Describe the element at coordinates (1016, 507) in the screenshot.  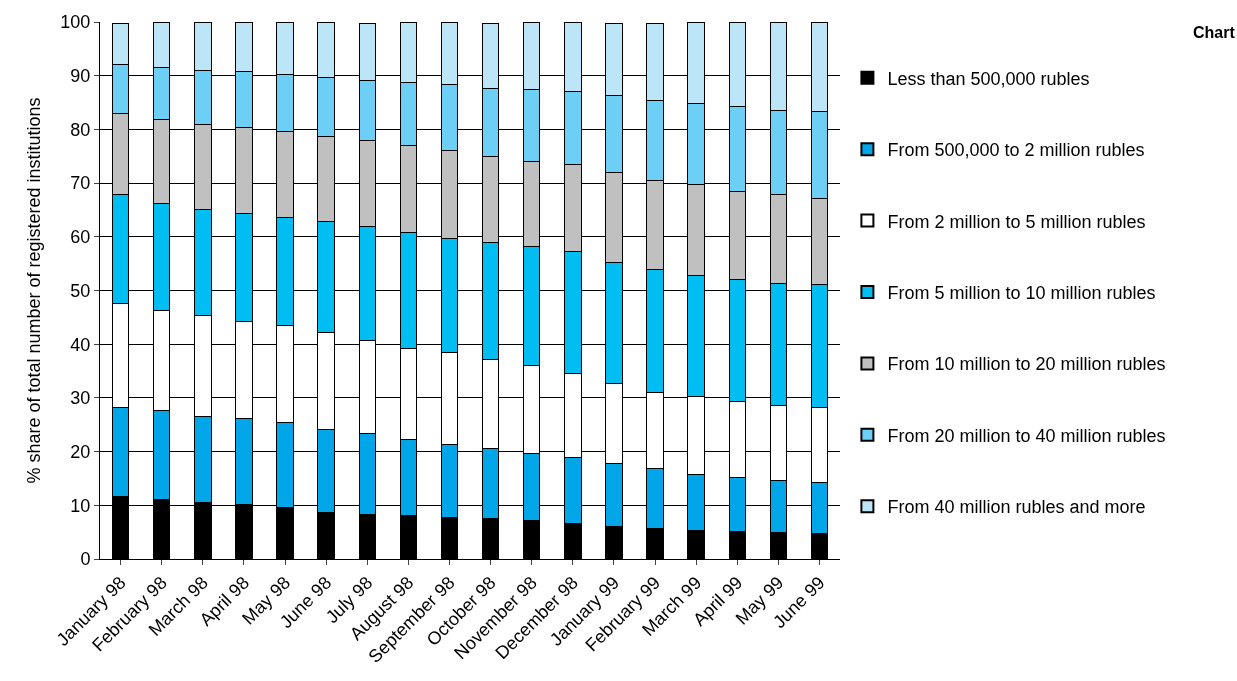
I see `legend-label: From 40 million rubles and more` at that location.